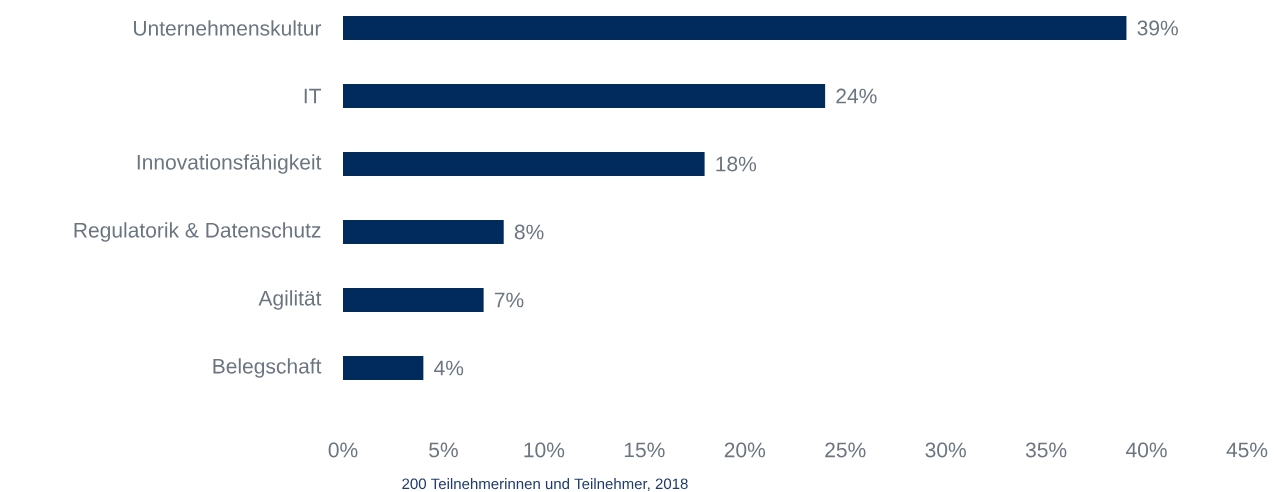  Describe the element at coordinates (509, 300) in the screenshot. I see `data-label: 7%` at that location.